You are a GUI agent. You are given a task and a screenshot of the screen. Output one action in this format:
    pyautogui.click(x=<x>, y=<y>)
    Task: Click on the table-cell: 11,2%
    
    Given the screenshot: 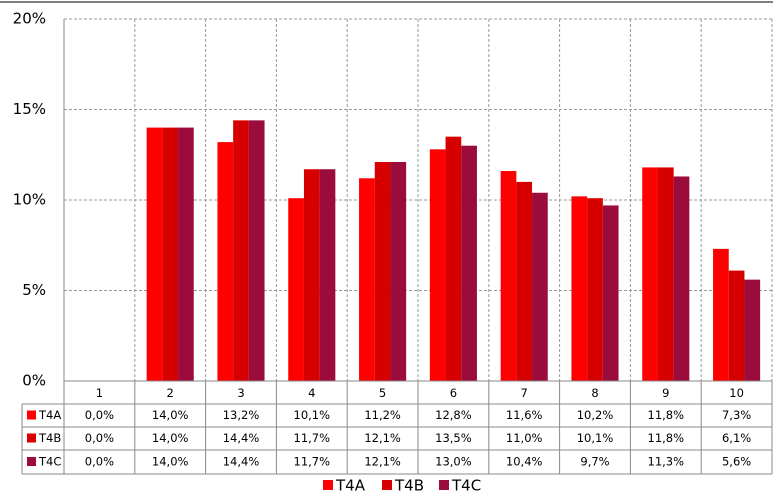 What is the action you would take?
    pyautogui.click(x=382, y=415)
    